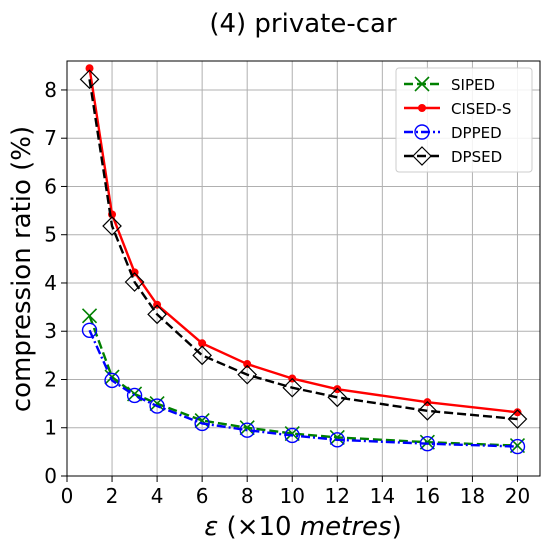 This screenshot has height=550, width=552. I want to click on x-tick-label: 6, so click(202, 496).